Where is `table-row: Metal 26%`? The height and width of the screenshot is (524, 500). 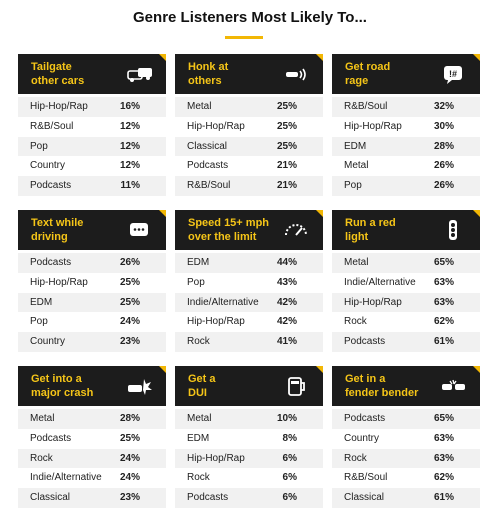
table-row: Metal 26% is located at coordinates (406, 166).